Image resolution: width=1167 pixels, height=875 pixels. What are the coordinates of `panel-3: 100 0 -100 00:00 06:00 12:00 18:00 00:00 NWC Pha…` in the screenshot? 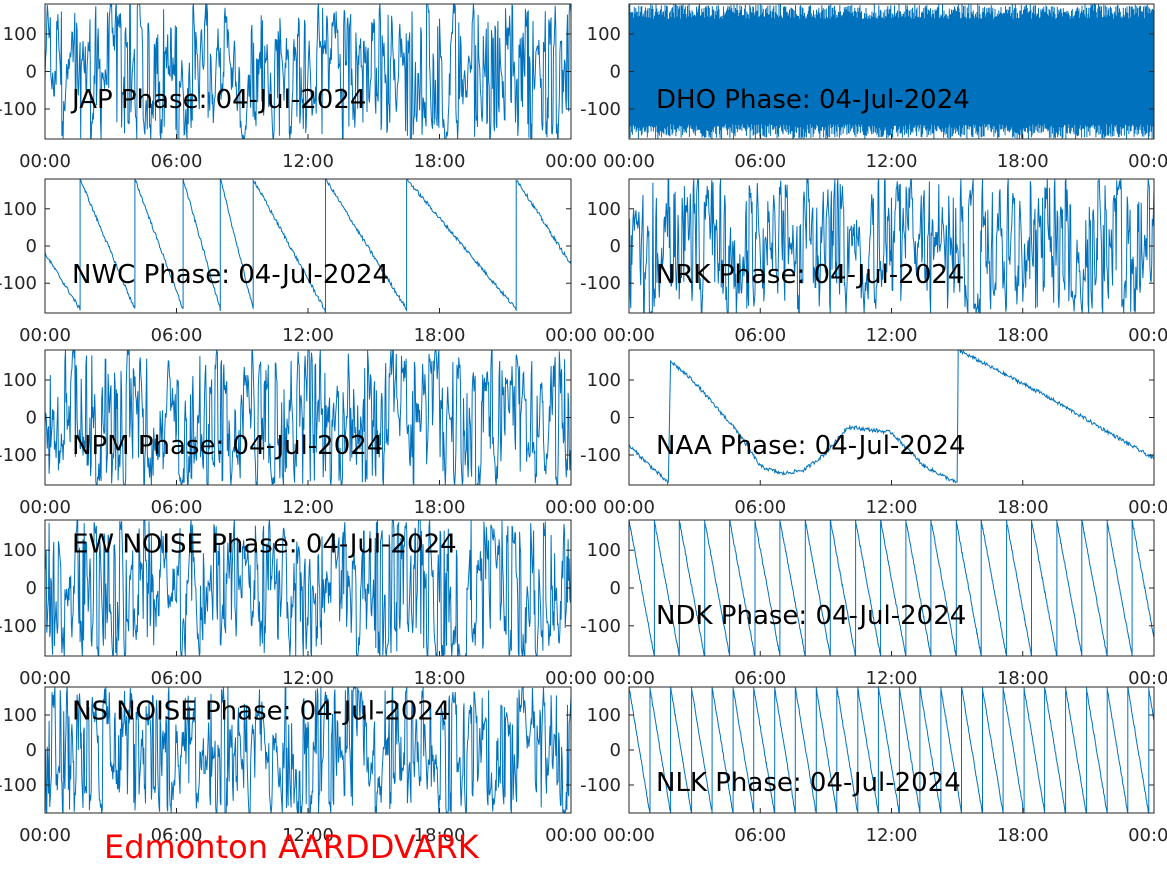 It's located at (298, 262).